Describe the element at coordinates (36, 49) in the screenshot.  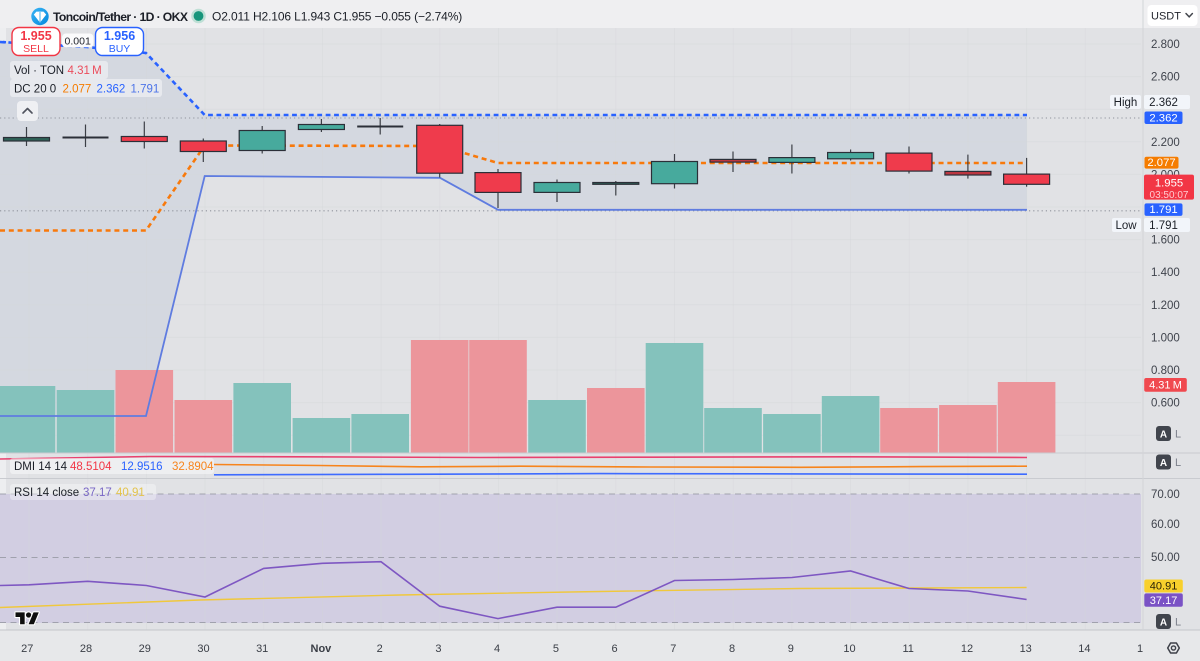
I see `svg-text: SELL` at that location.